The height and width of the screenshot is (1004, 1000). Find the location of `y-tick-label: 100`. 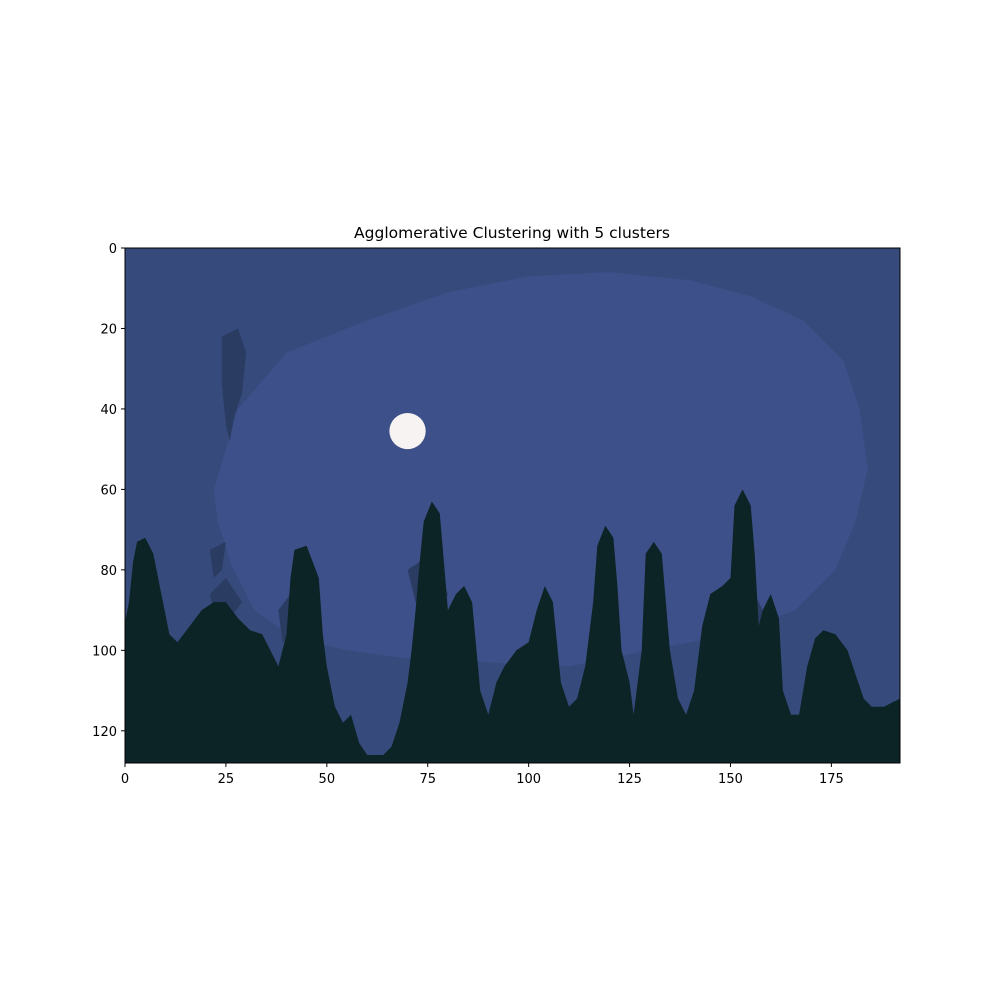

y-tick-label: 100 is located at coordinates (104, 651).